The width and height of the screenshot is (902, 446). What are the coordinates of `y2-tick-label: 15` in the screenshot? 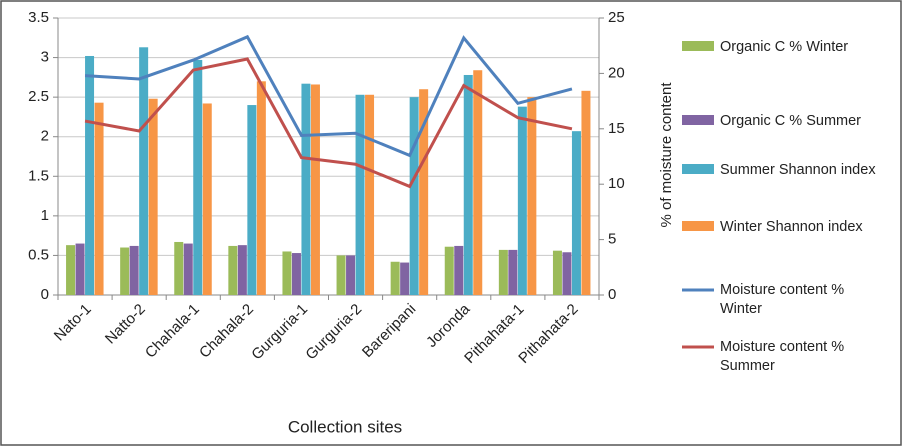 It's located at (616, 128).